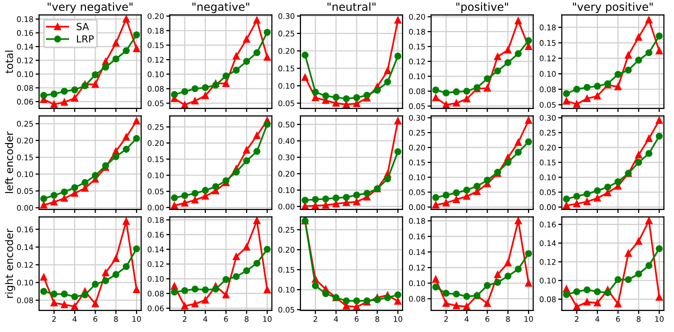 The height and width of the screenshot is (332, 674). What do you see at coordinates (90, 8) in the screenshot?
I see `chart-title: "very negative"` at bounding box center [90, 8].